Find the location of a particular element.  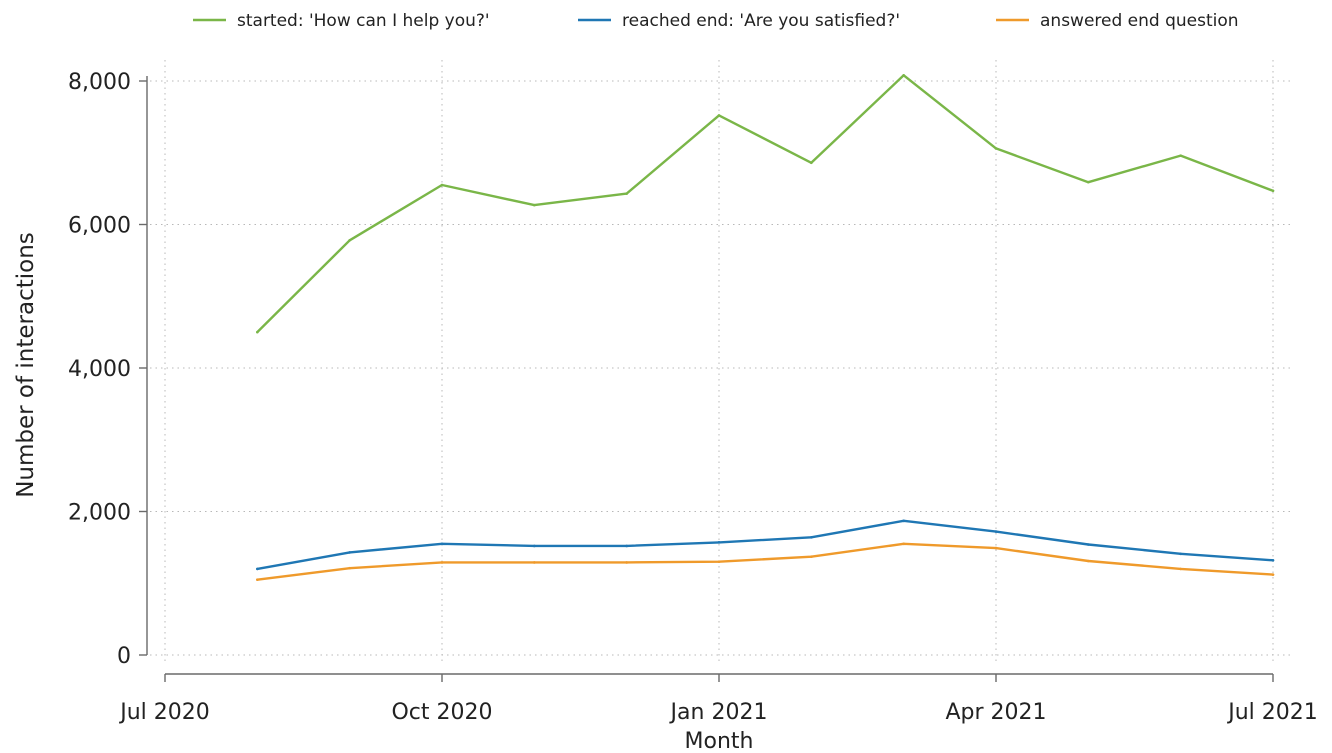

y-tick-label: 4,000 is located at coordinates (99, 369).